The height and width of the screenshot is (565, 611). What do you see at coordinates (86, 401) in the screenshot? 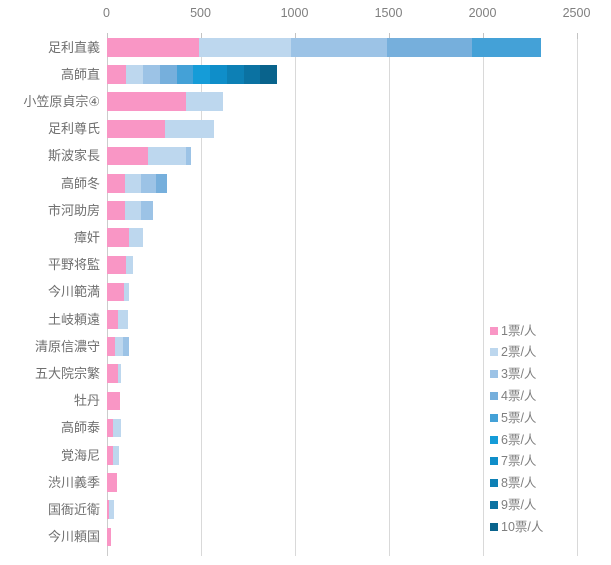
I see `category-label: 牡丹` at bounding box center [86, 401].